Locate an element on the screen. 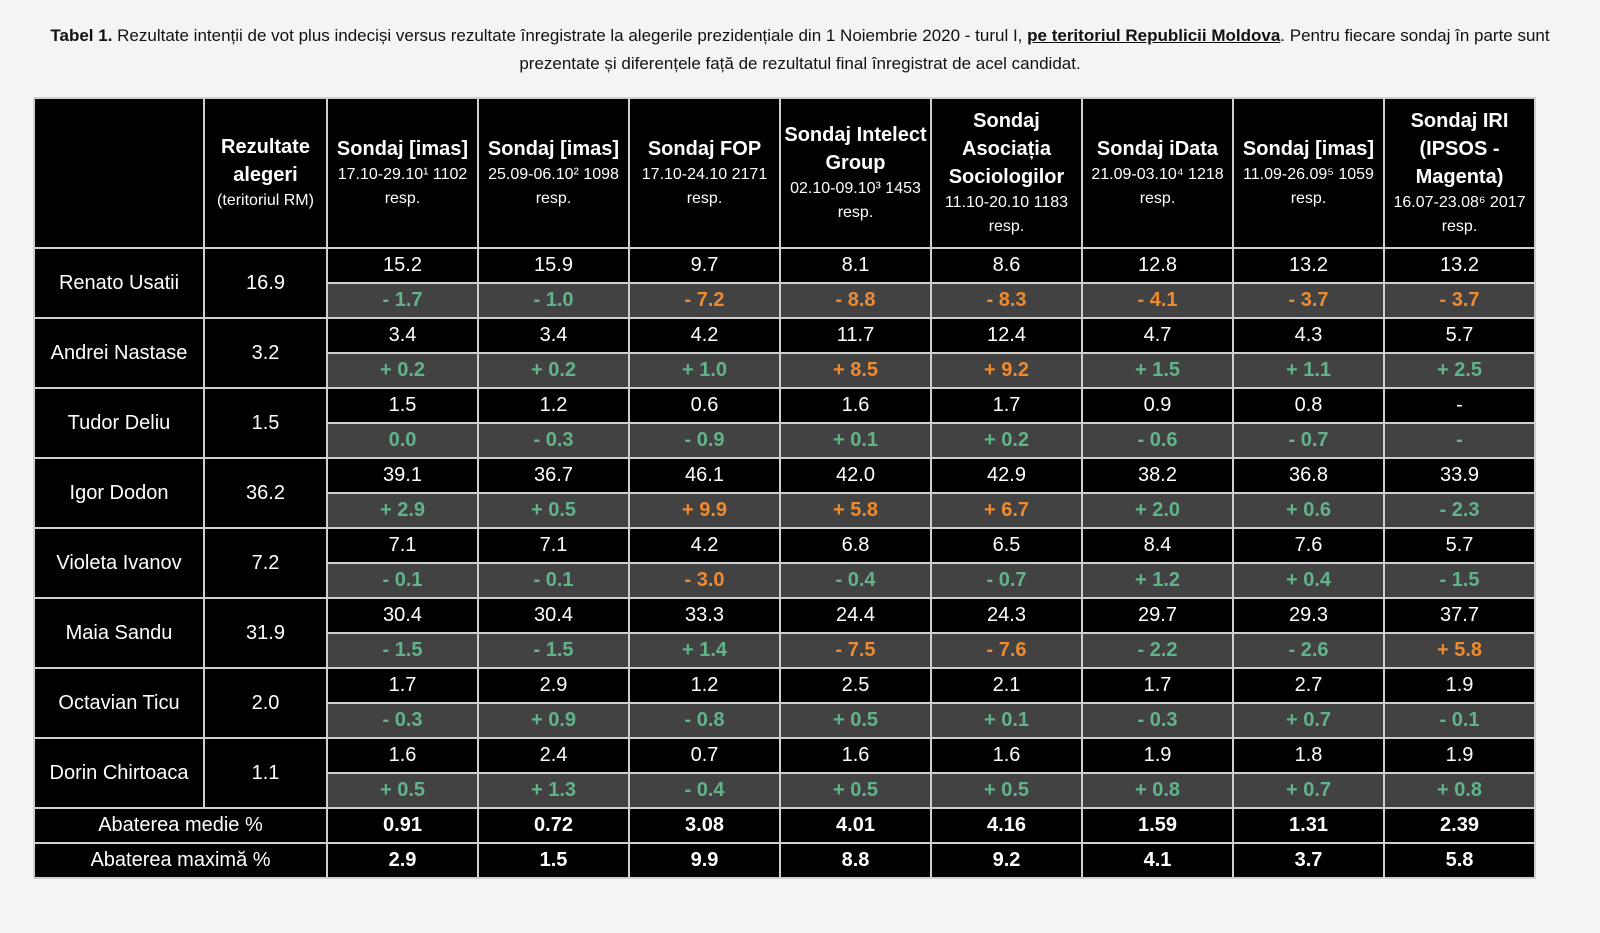  poll-value-cell: 2.7 is located at coordinates (1308, 685).